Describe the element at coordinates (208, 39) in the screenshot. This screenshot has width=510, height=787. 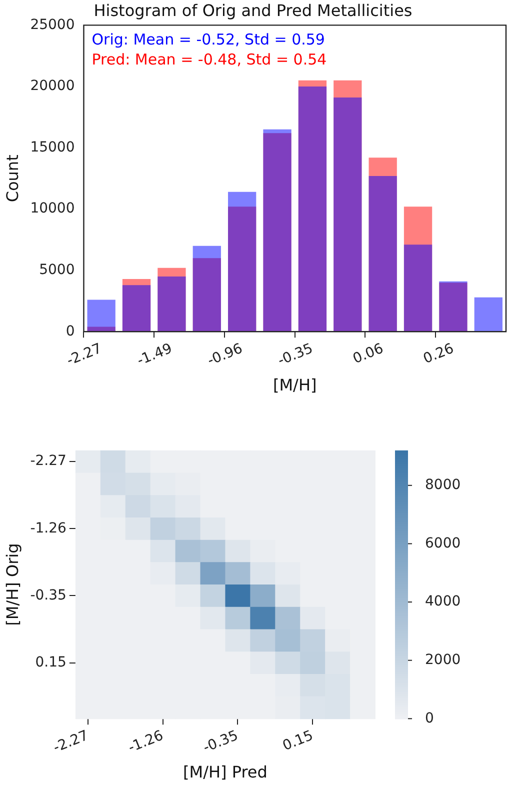
I see `annotation: Orig: Mean = -0.52, Std = 0.59` at that location.